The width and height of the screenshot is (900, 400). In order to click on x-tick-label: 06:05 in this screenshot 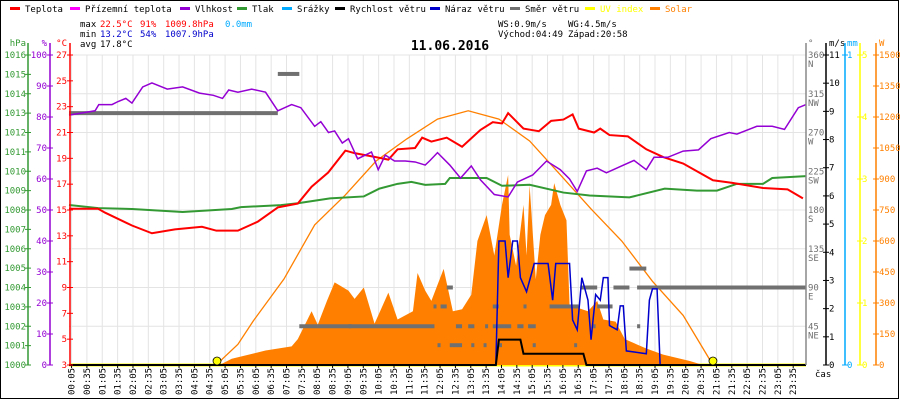, I will do `click(257, 381)`.